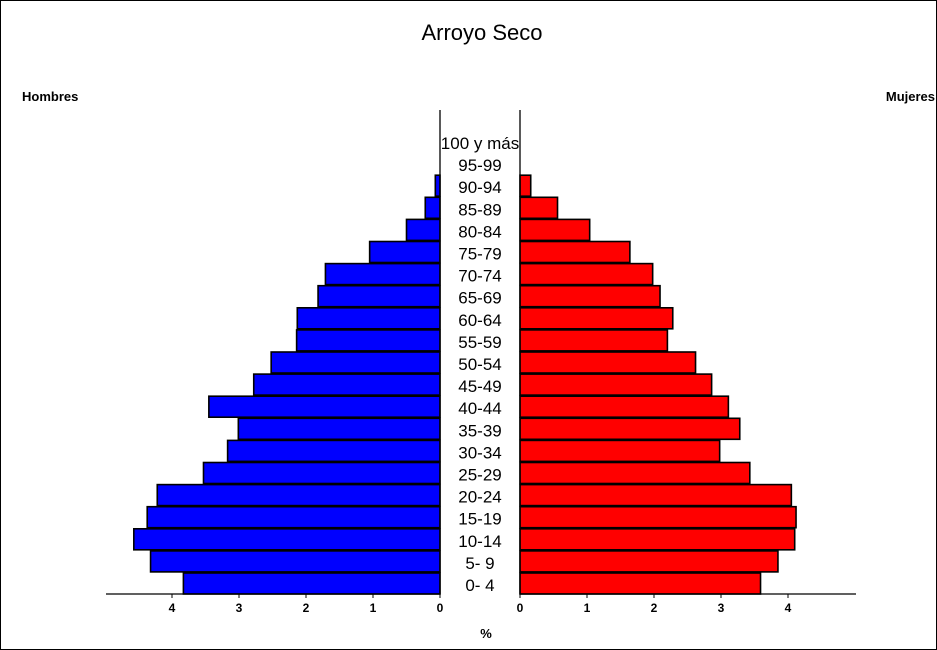 The image size is (937, 650). What do you see at coordinates (479, 187) in the screenshot?
I see `age-label-18: 90-94` at bounding box center [479, 187].